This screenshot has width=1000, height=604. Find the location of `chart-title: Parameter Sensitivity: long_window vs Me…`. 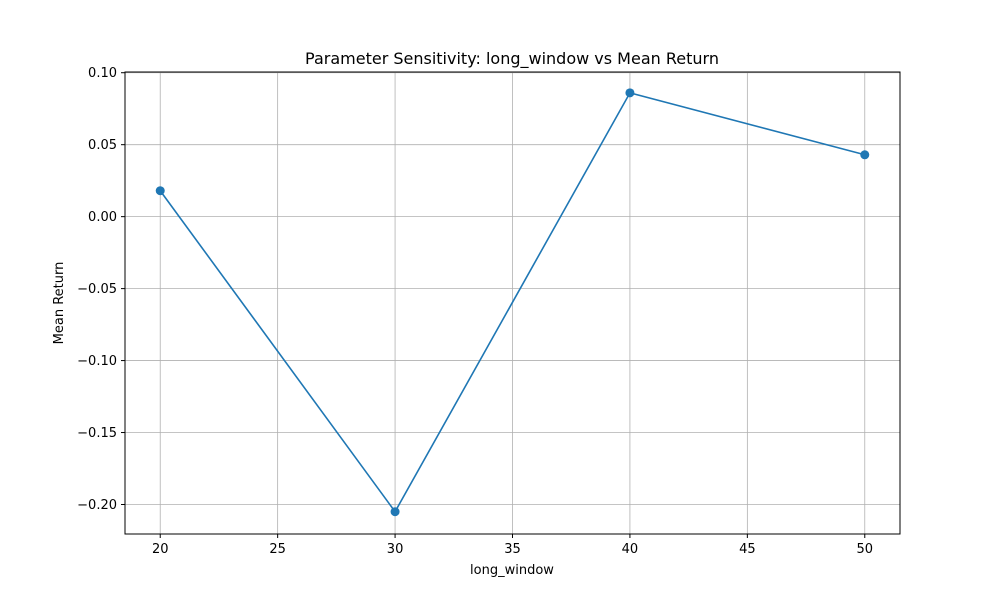

chart-title: Parameter Sensitivity: long_window vs Me… is located at coordinates (512, 59).